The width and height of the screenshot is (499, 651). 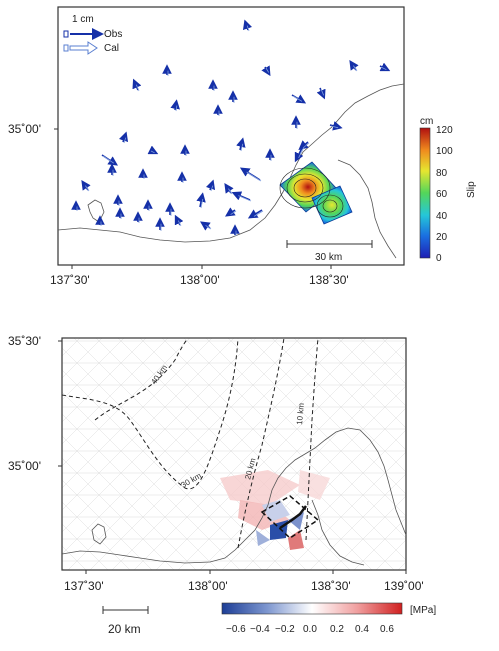 What do you see at coordinates (24, 129) in the screenshot?
I see `top-lat-tick-35-00: 35˚00'` at bounding box center [24, 129].